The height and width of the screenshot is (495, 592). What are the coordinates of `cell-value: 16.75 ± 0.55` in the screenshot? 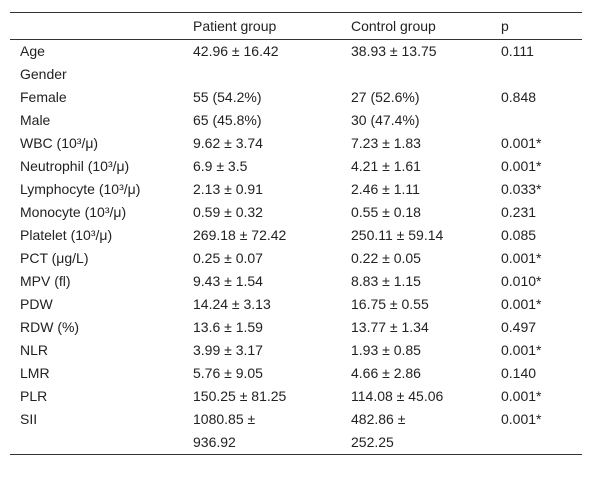 It's located at (390, 304).